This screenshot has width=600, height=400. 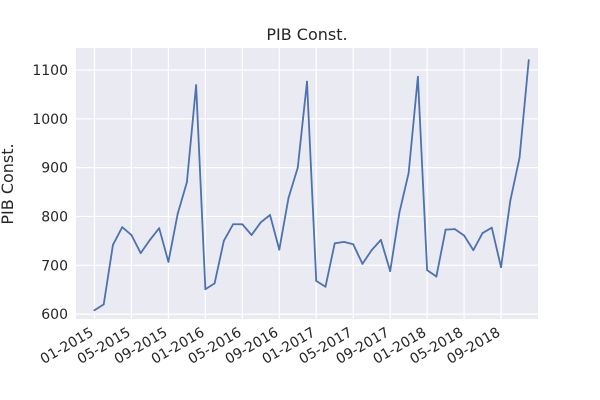 What do you see at coordinates (54, 266) in the screenshot?
I see `y-tick-label: 700` at bounding box center [54, 266].